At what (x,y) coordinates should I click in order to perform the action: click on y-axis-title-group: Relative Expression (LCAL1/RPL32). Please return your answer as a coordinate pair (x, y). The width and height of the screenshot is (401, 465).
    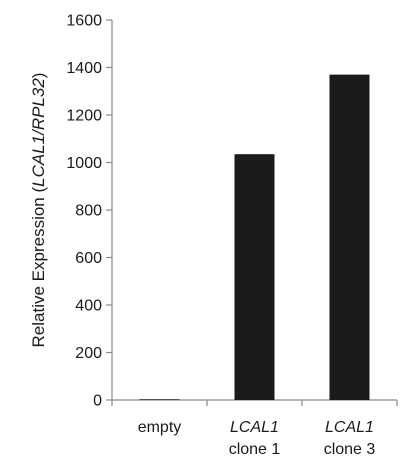
    Looking at the image, I should click on (38, 210).